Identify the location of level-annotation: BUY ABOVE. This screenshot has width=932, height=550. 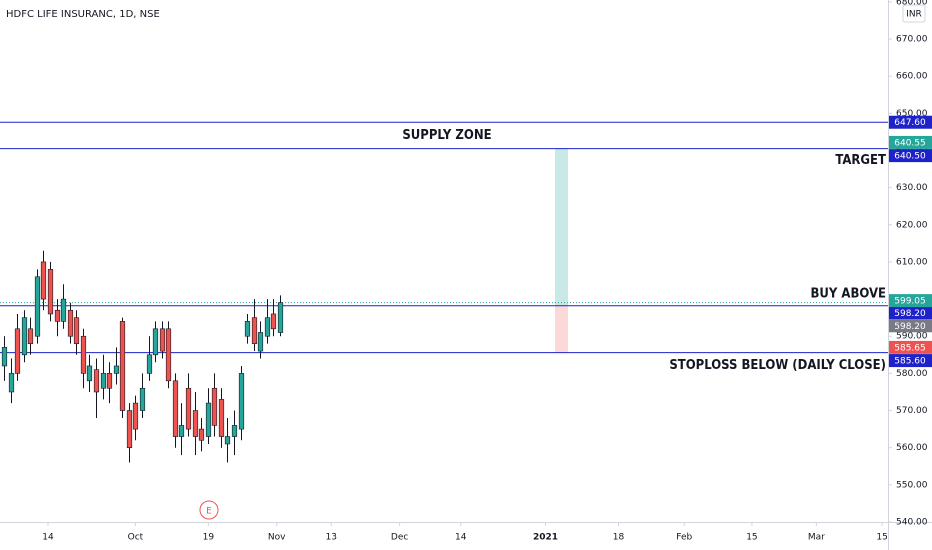
(848, 293).